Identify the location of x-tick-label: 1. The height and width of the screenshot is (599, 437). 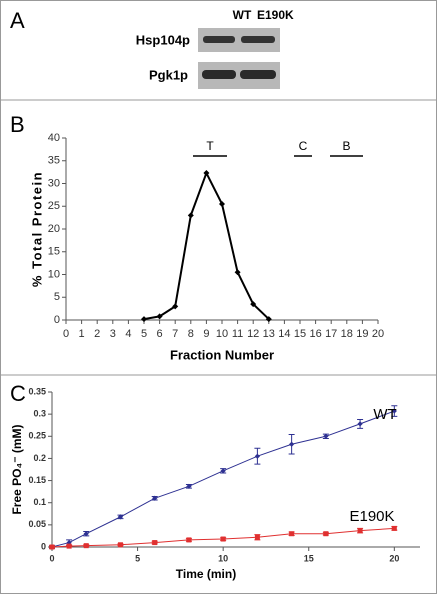
(82, 334).